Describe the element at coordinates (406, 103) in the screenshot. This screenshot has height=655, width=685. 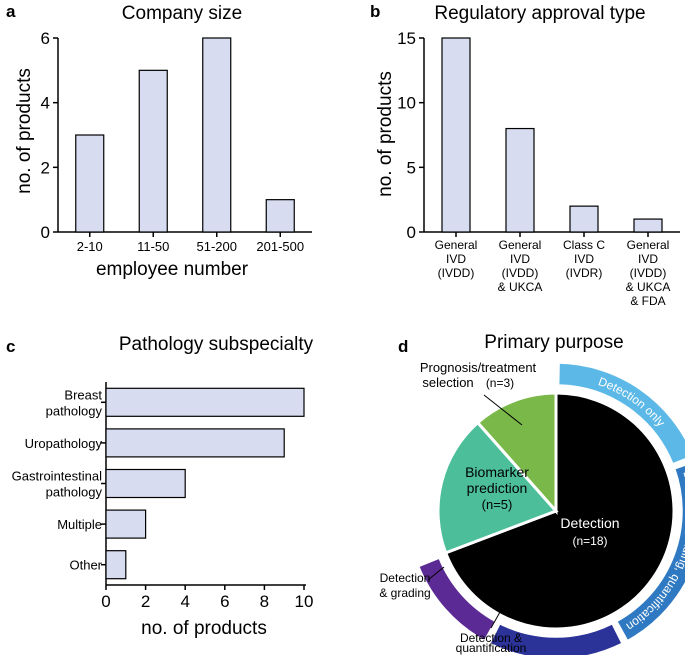
I see `y-tick-label: 10` at that location.